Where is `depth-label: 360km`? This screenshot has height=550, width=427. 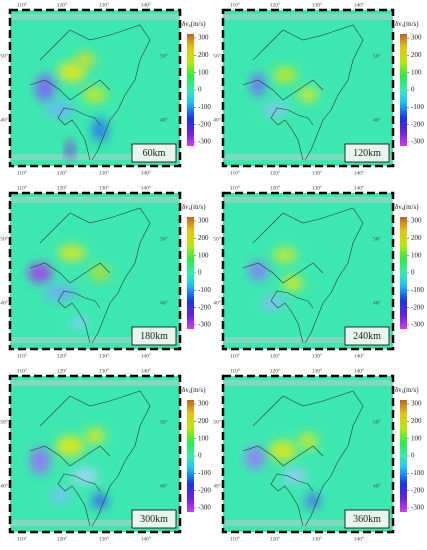 depth-label: 360km is located at coordinates (367, 519).